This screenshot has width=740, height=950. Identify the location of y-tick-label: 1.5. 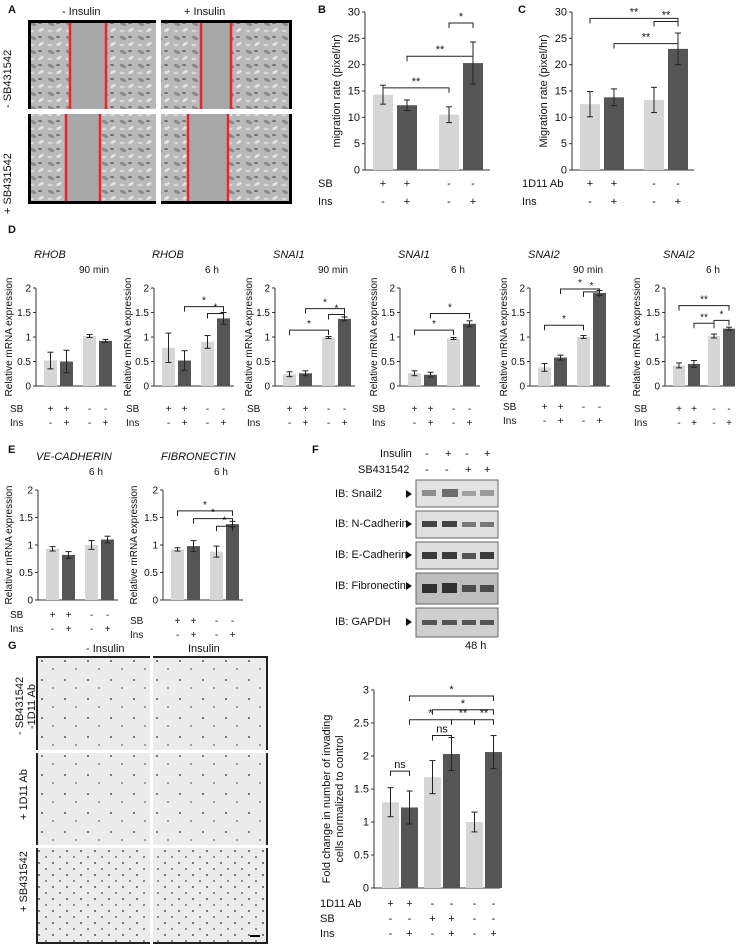
(388, 313).